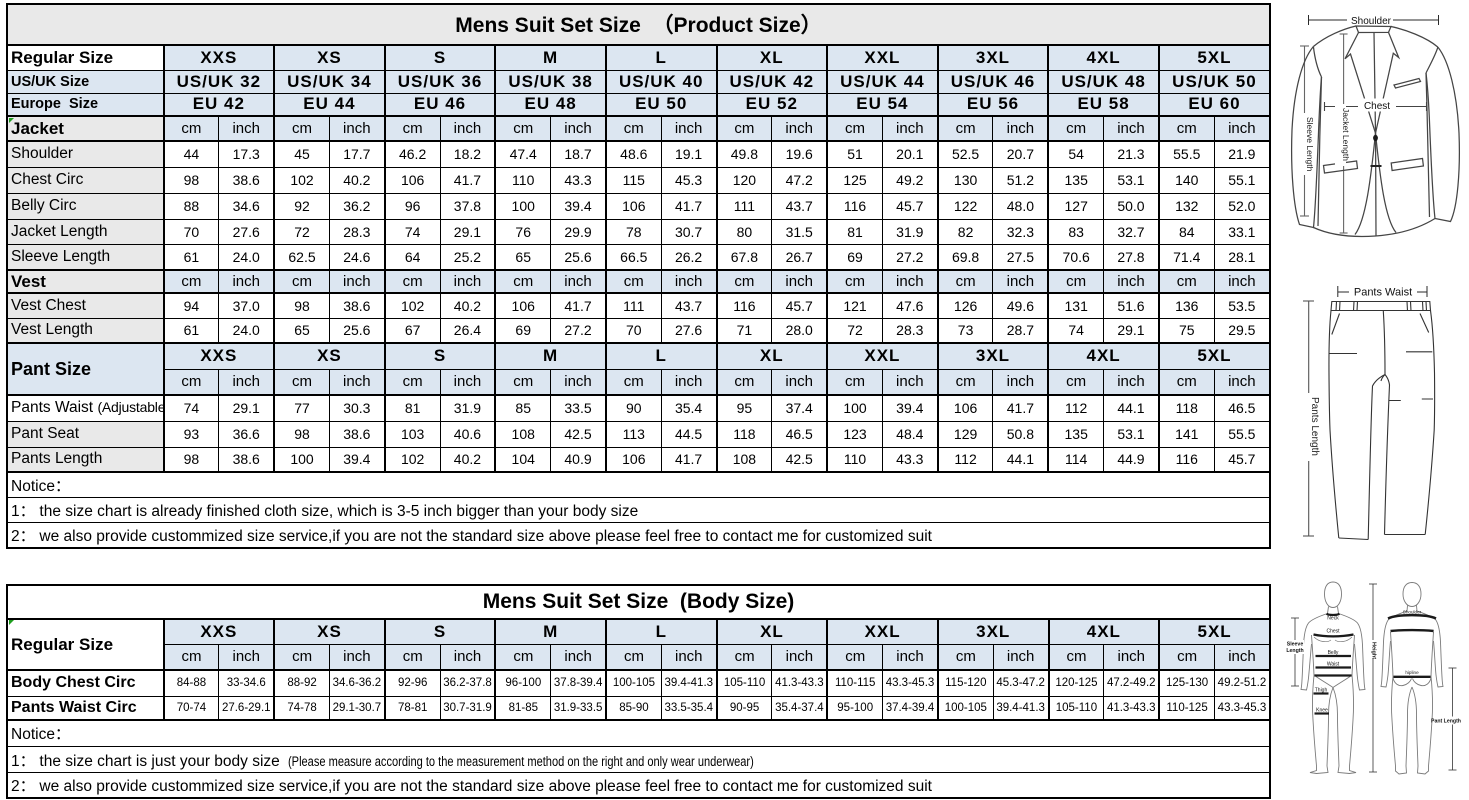 The width and height of the screenshot is (1469, 800). I want to click on svg-text: Waist, so click(1333, 665).